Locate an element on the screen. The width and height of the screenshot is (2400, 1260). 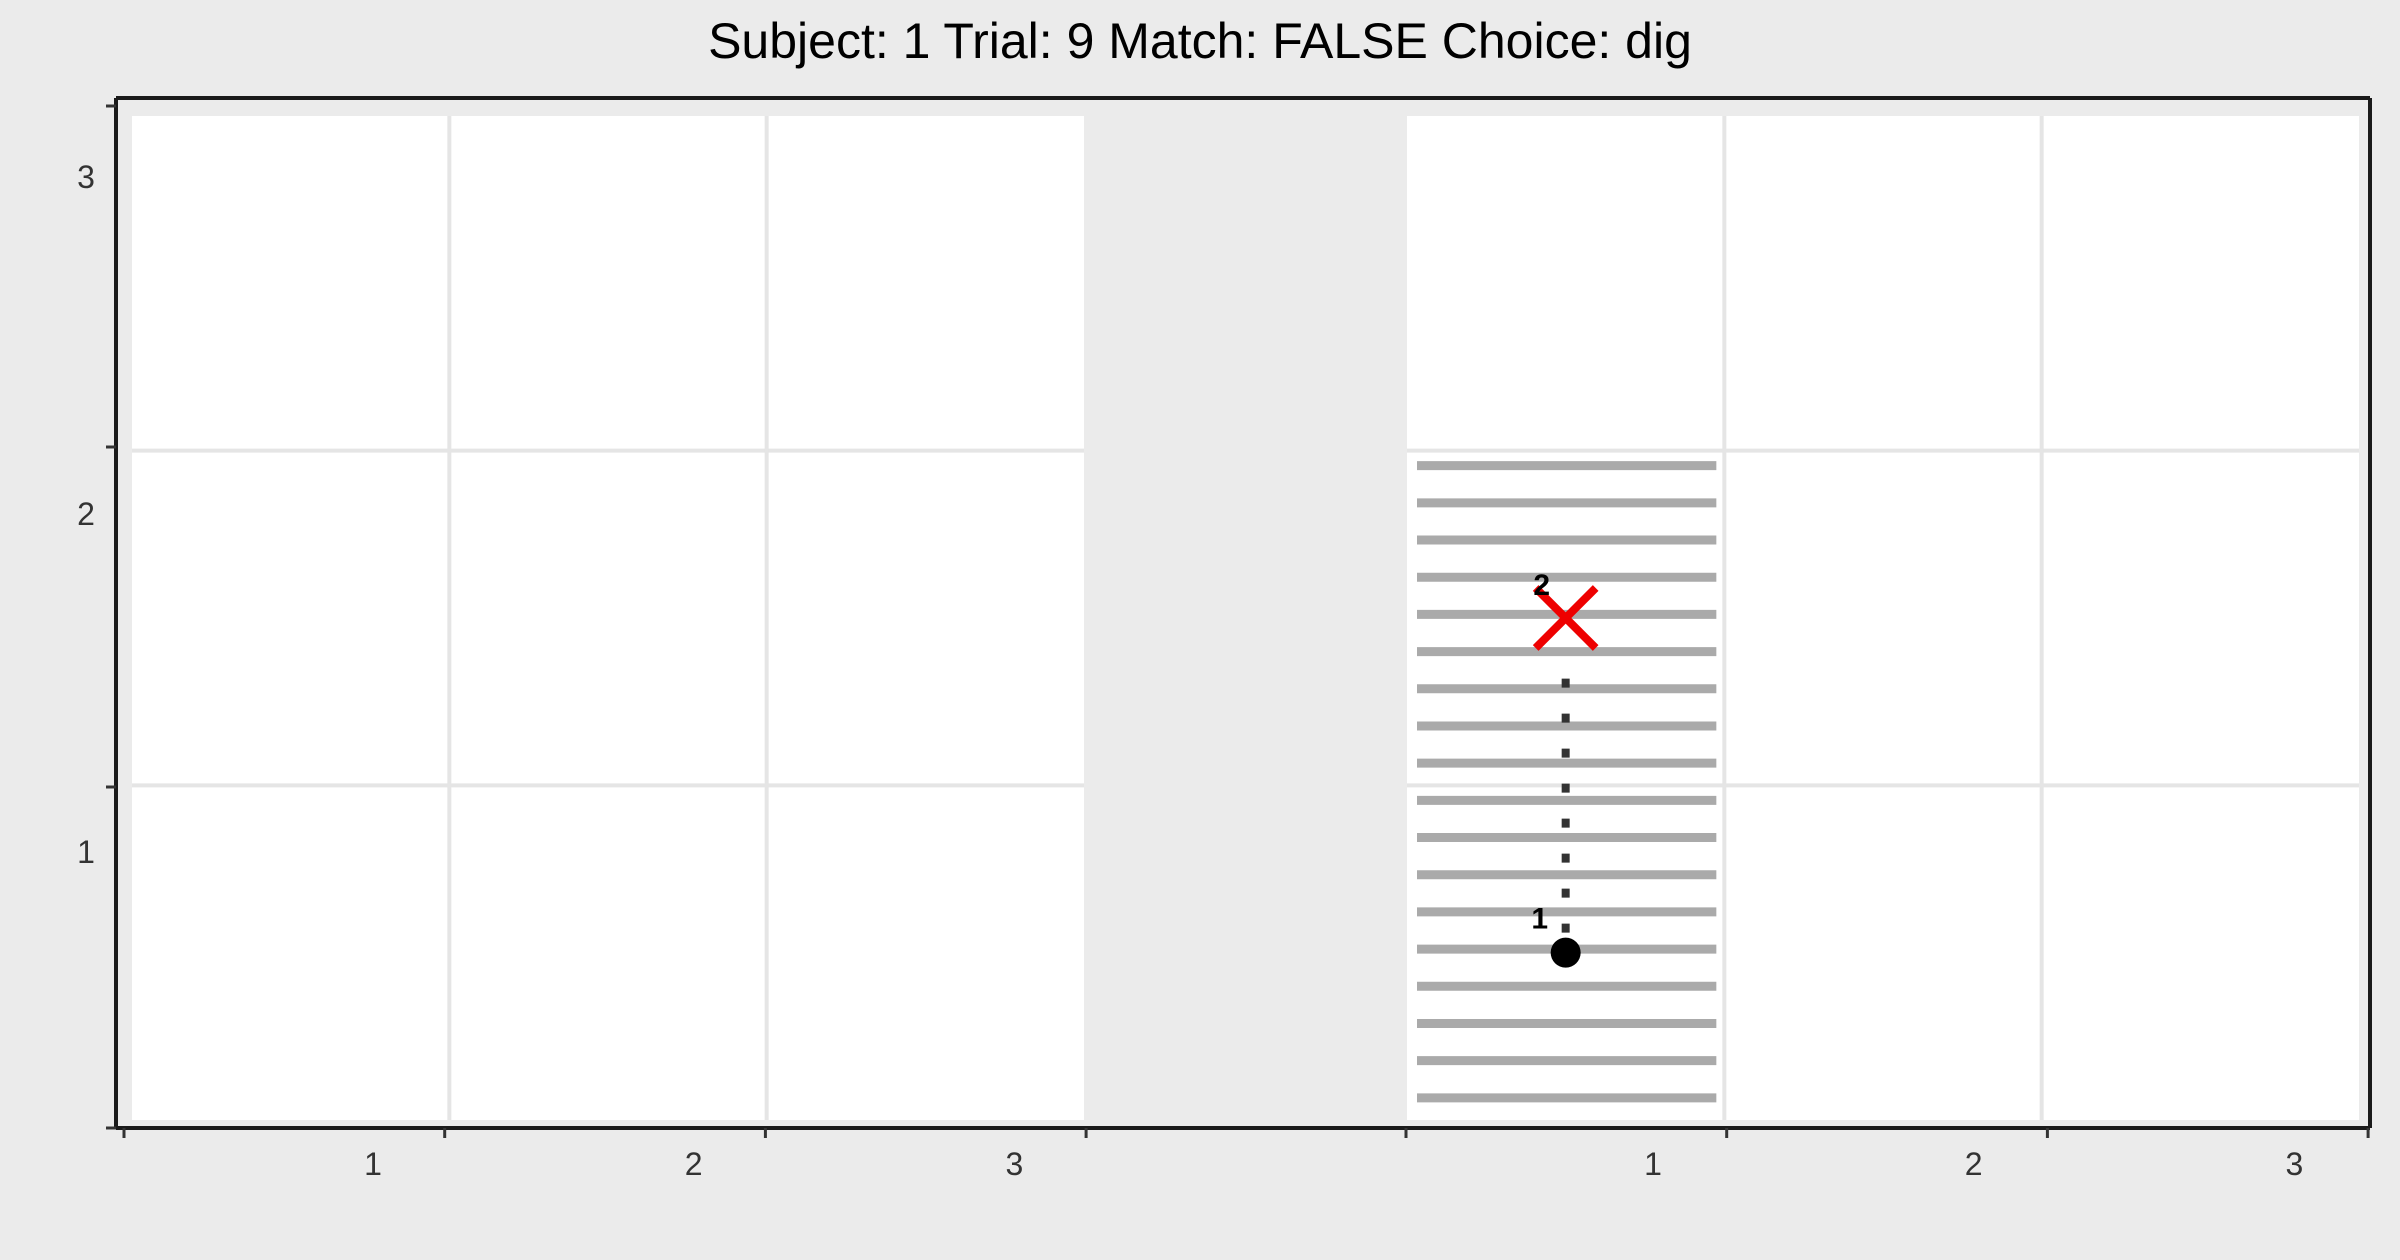
end-point-label: 2 is located at coordinates (1541, 585).